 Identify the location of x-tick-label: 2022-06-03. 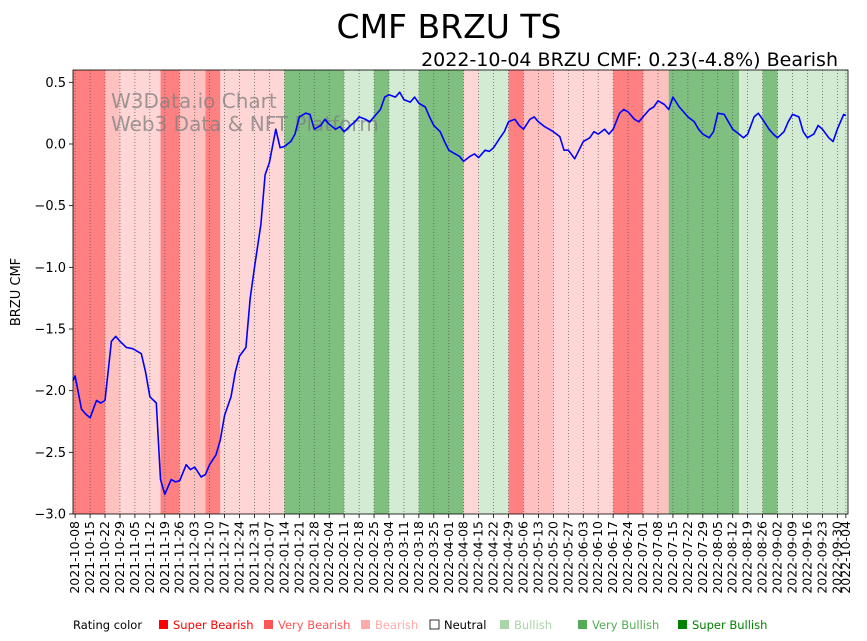
(582, 557).